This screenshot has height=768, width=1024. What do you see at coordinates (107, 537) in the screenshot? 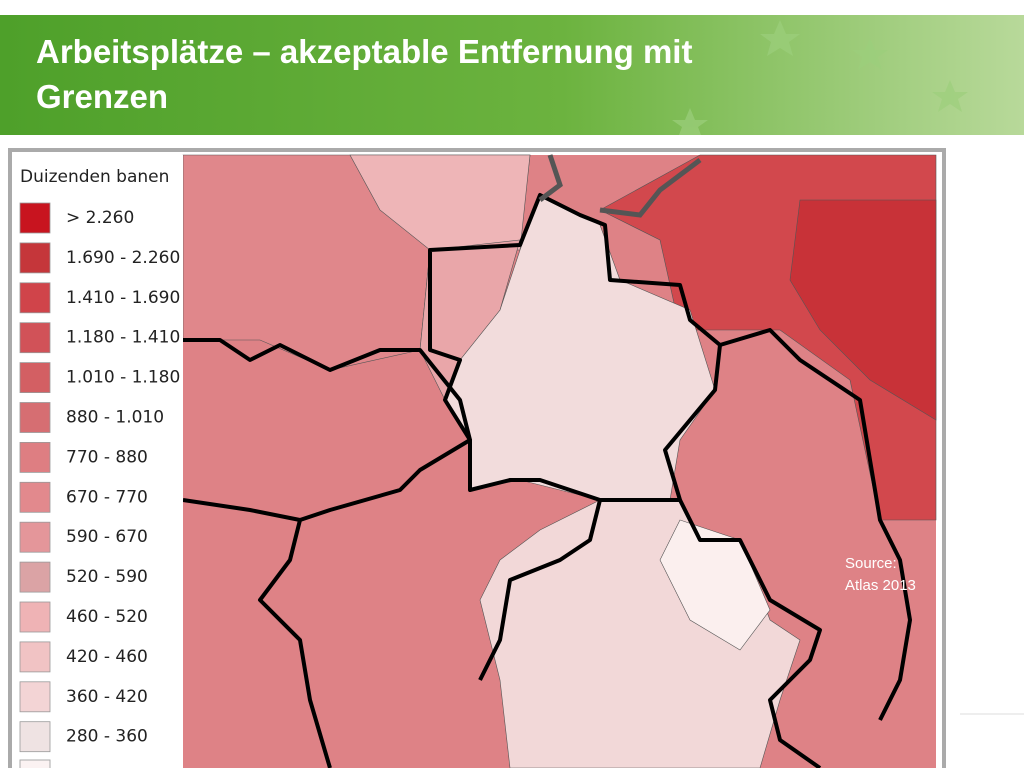
I see `legend-label: 590 - 670` at bounding box center [107, 537].